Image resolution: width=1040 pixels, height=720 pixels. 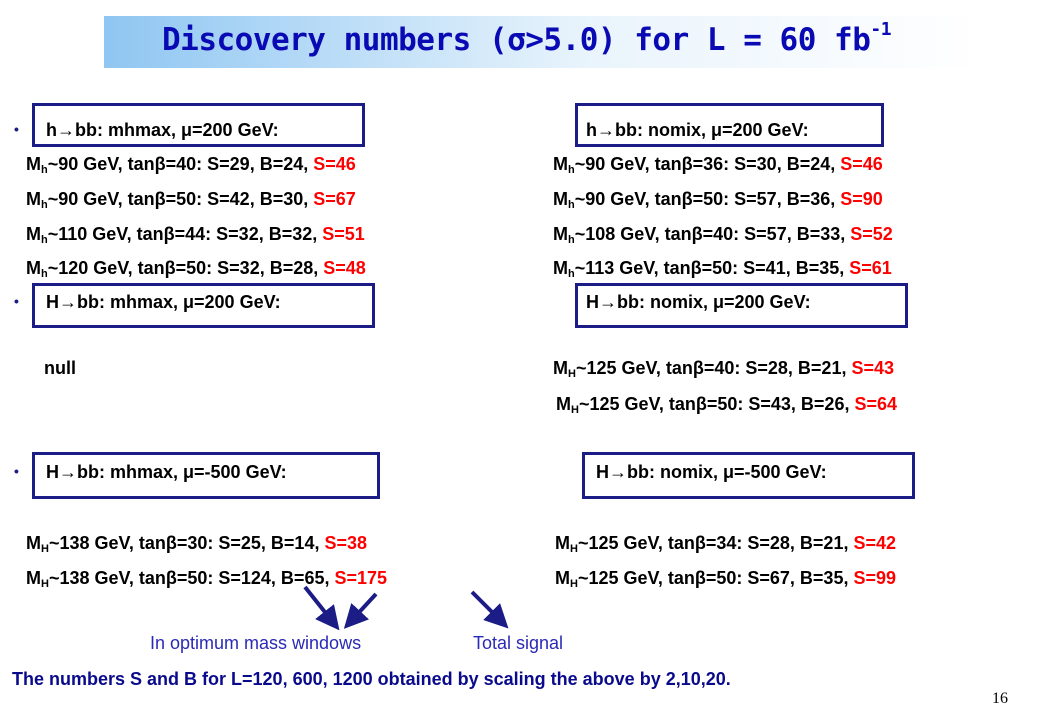 I want to click on result-row: MH~125 GeV, tanβ=50: S=67, B=35, S=99, so click(x=726, y=579).